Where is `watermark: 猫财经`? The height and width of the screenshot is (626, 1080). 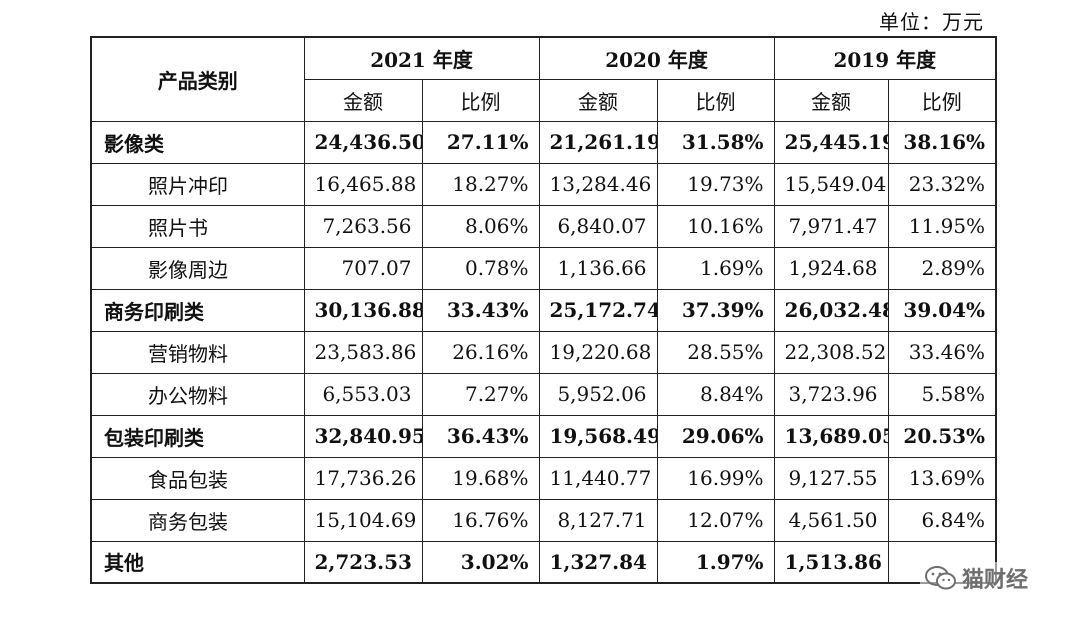 watermark: 猫财经 is located at coordinates (976, 578).